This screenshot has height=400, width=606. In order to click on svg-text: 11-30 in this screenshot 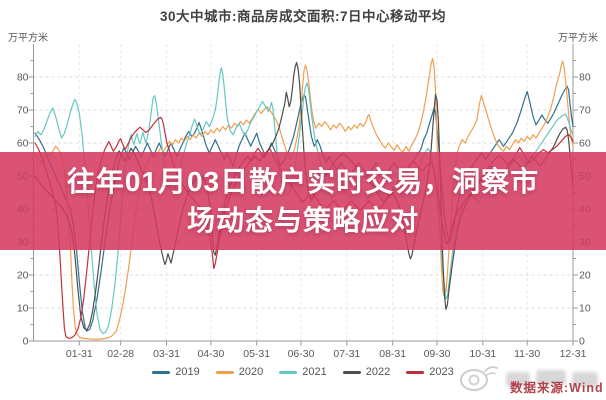, I will do `click(527, 354)`.